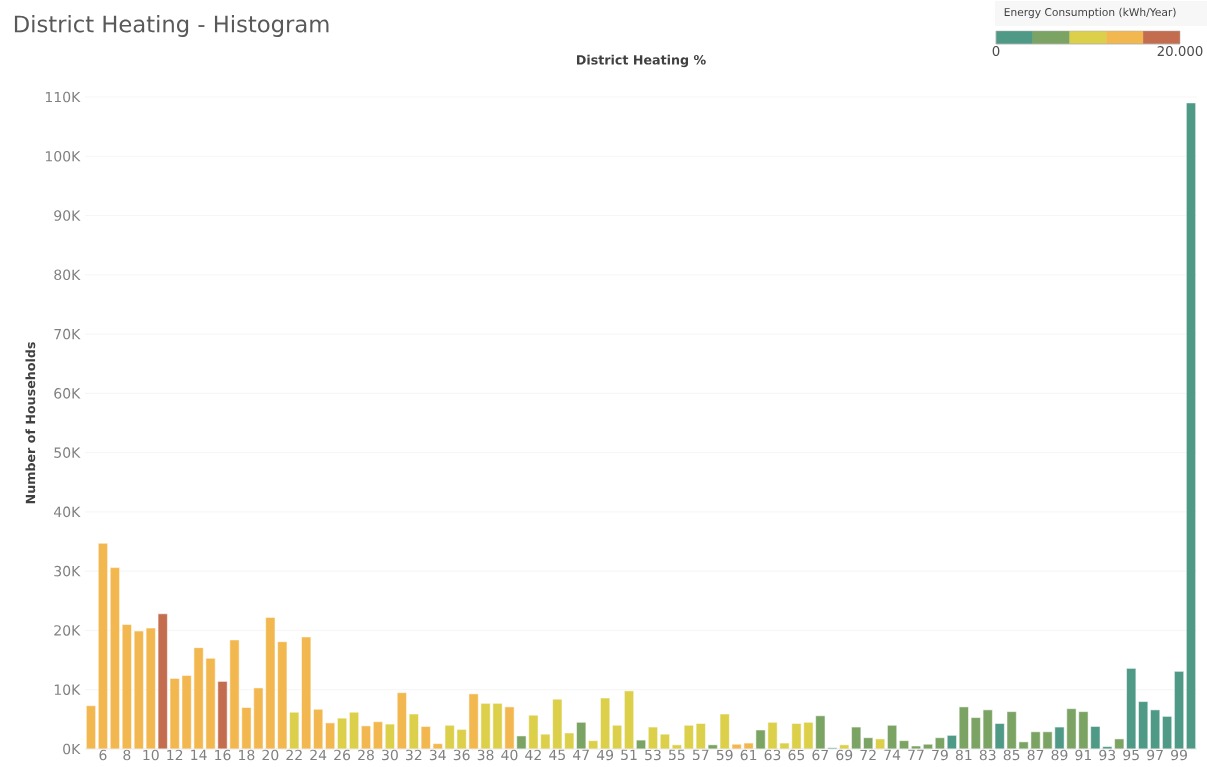  I want to click on x-tick-label: 34, so click(437, 755).